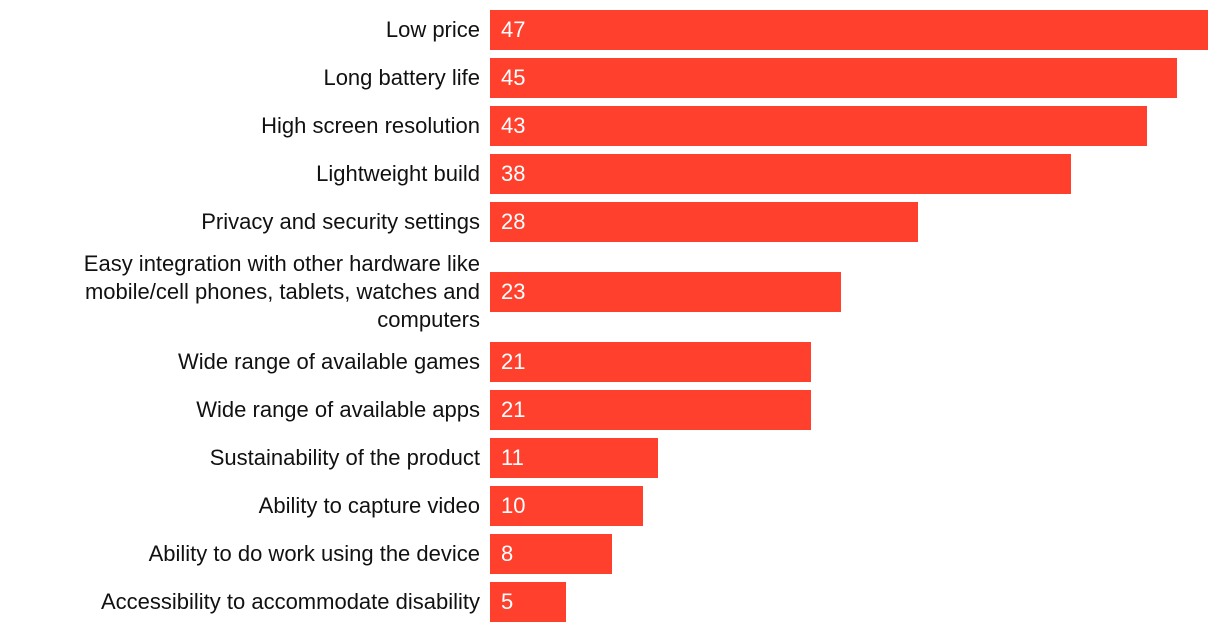  I want to click on category-label: Accessibility to accommodate disability, so click(290, 601).